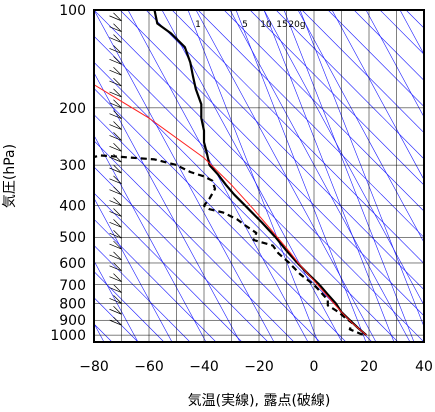 Image resolution: width=435 pixels, height=412 pixels. What do you see at coordinates (204, 367) in the screenshot?
I see `x-tick-label: −40` at bounding box center [204, 367].